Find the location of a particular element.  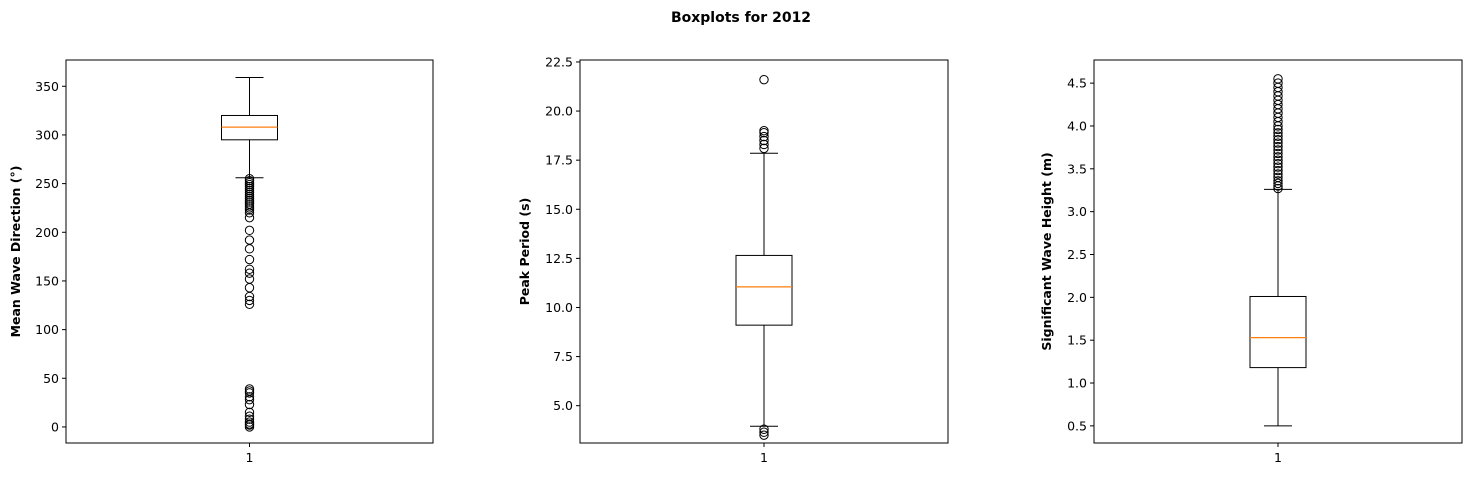

y-tick-label: 0.5 is located at coordinates (1077, 425).